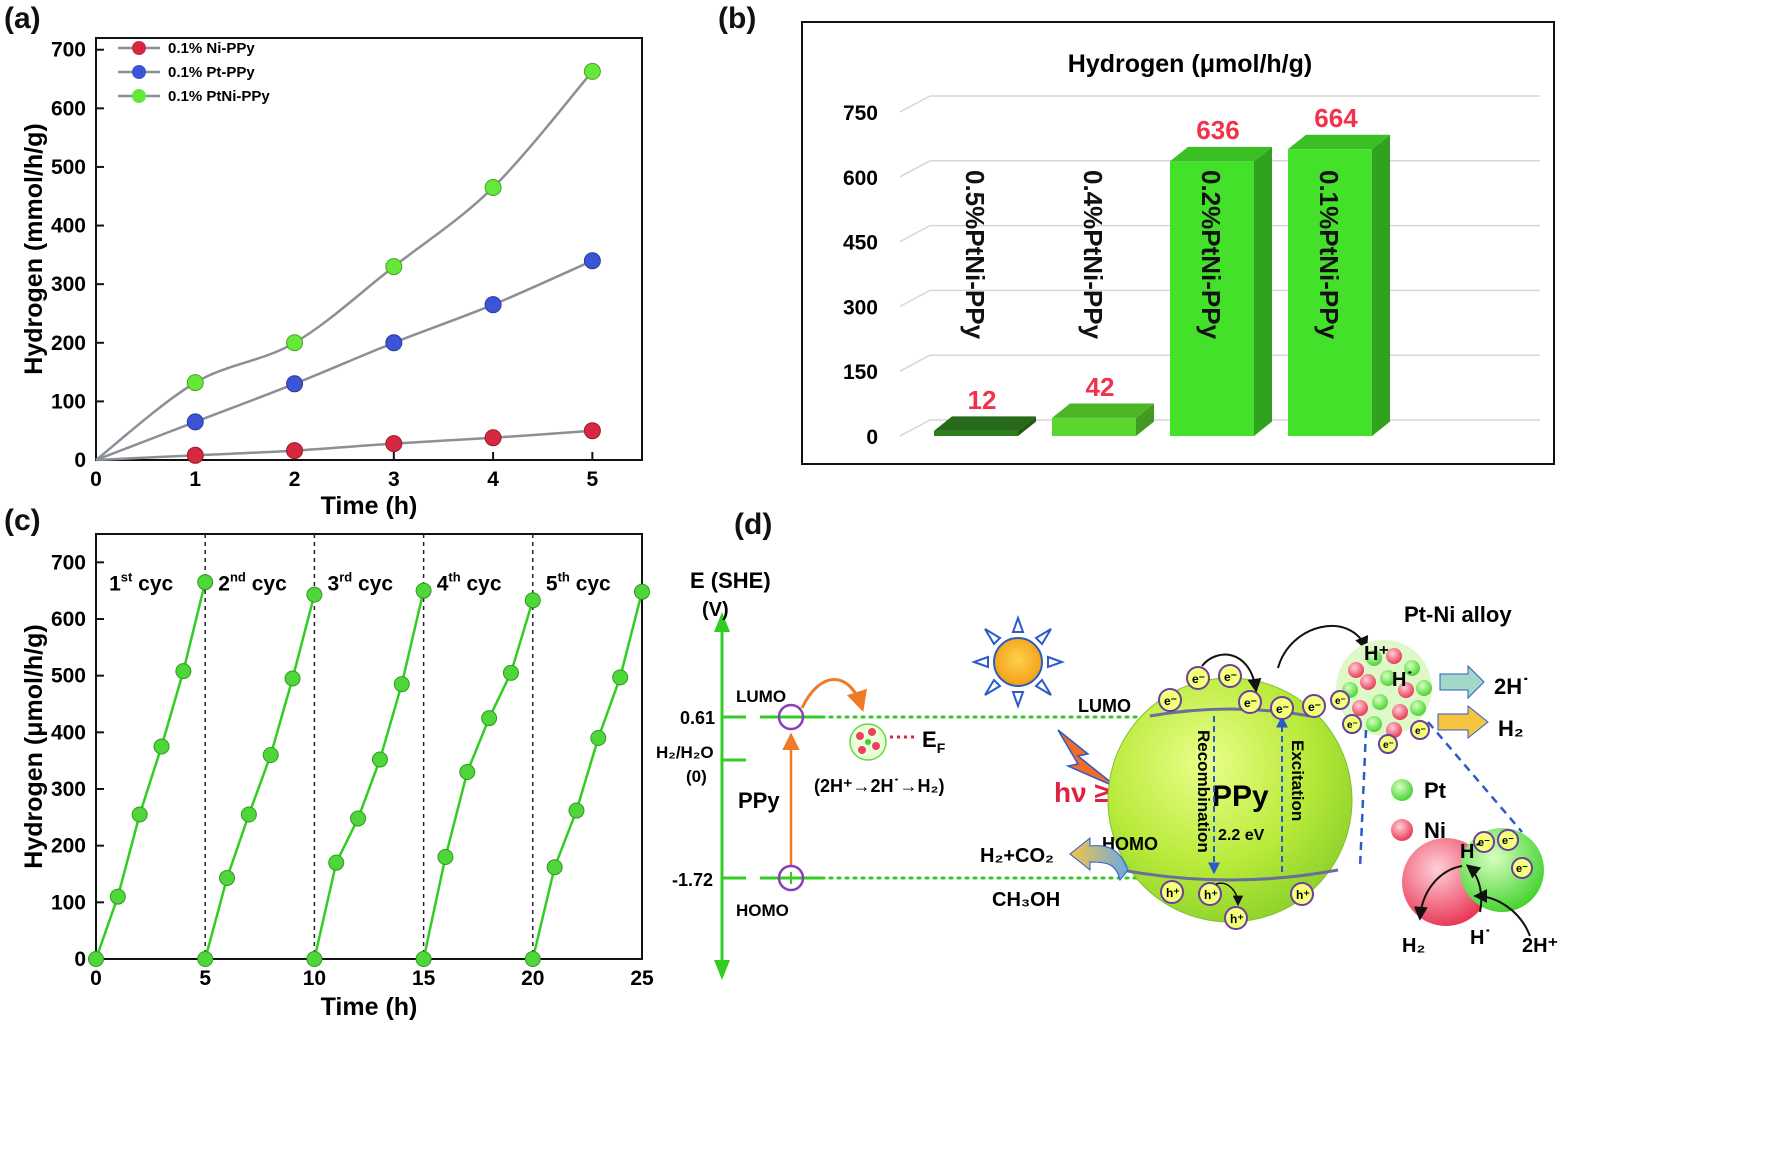 This screenshot has width=1772, height=1161. What do you see at coordinates (1026, 900) in the screenshot?
I see `methanol-label: CH₃OH` at bounding box center [1026, 900].